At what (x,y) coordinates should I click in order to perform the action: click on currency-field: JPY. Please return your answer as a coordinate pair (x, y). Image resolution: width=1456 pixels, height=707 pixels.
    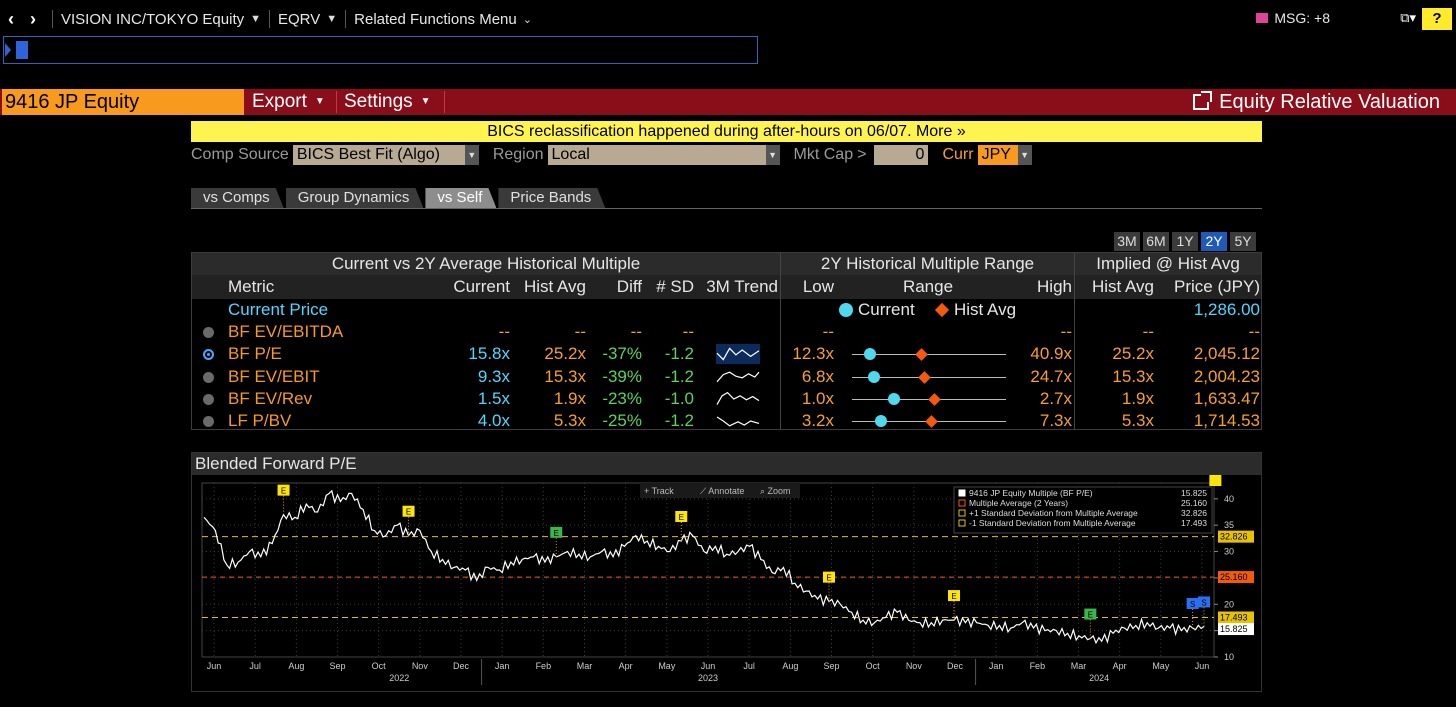
    Looking at the image, I should click on (997, 155).